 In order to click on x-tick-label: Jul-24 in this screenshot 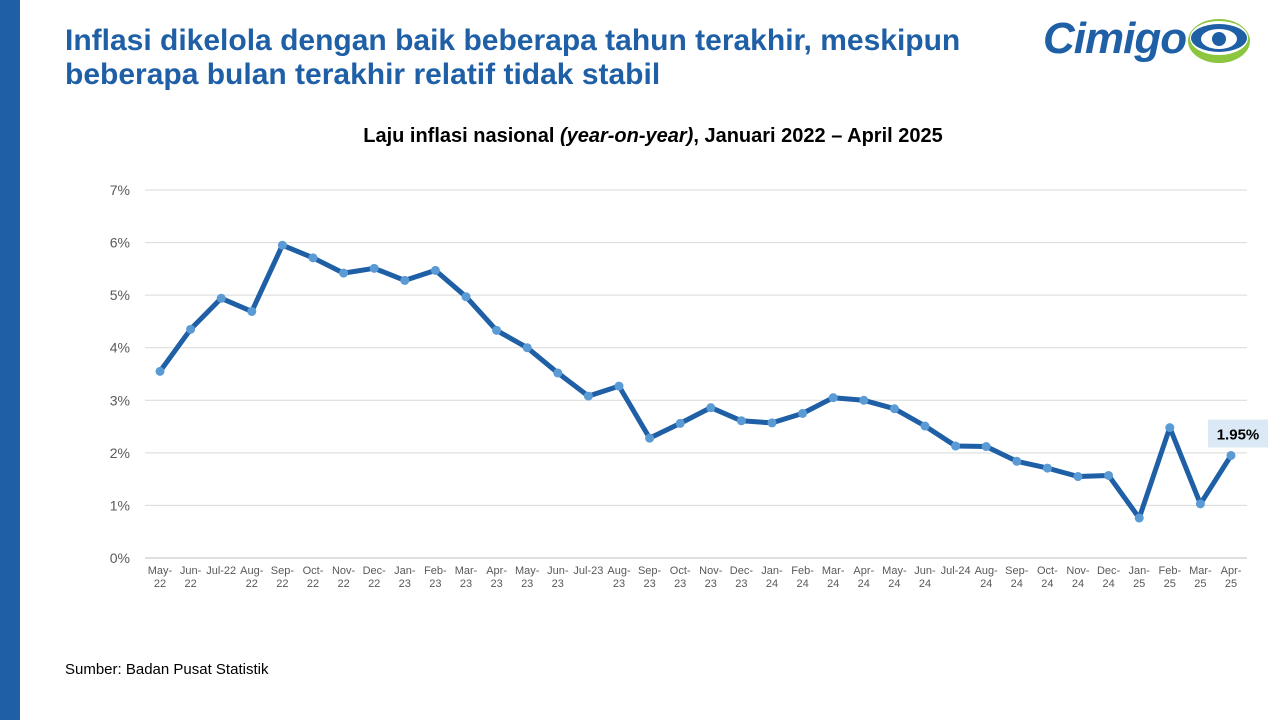, I will do `click(956, 571)`.